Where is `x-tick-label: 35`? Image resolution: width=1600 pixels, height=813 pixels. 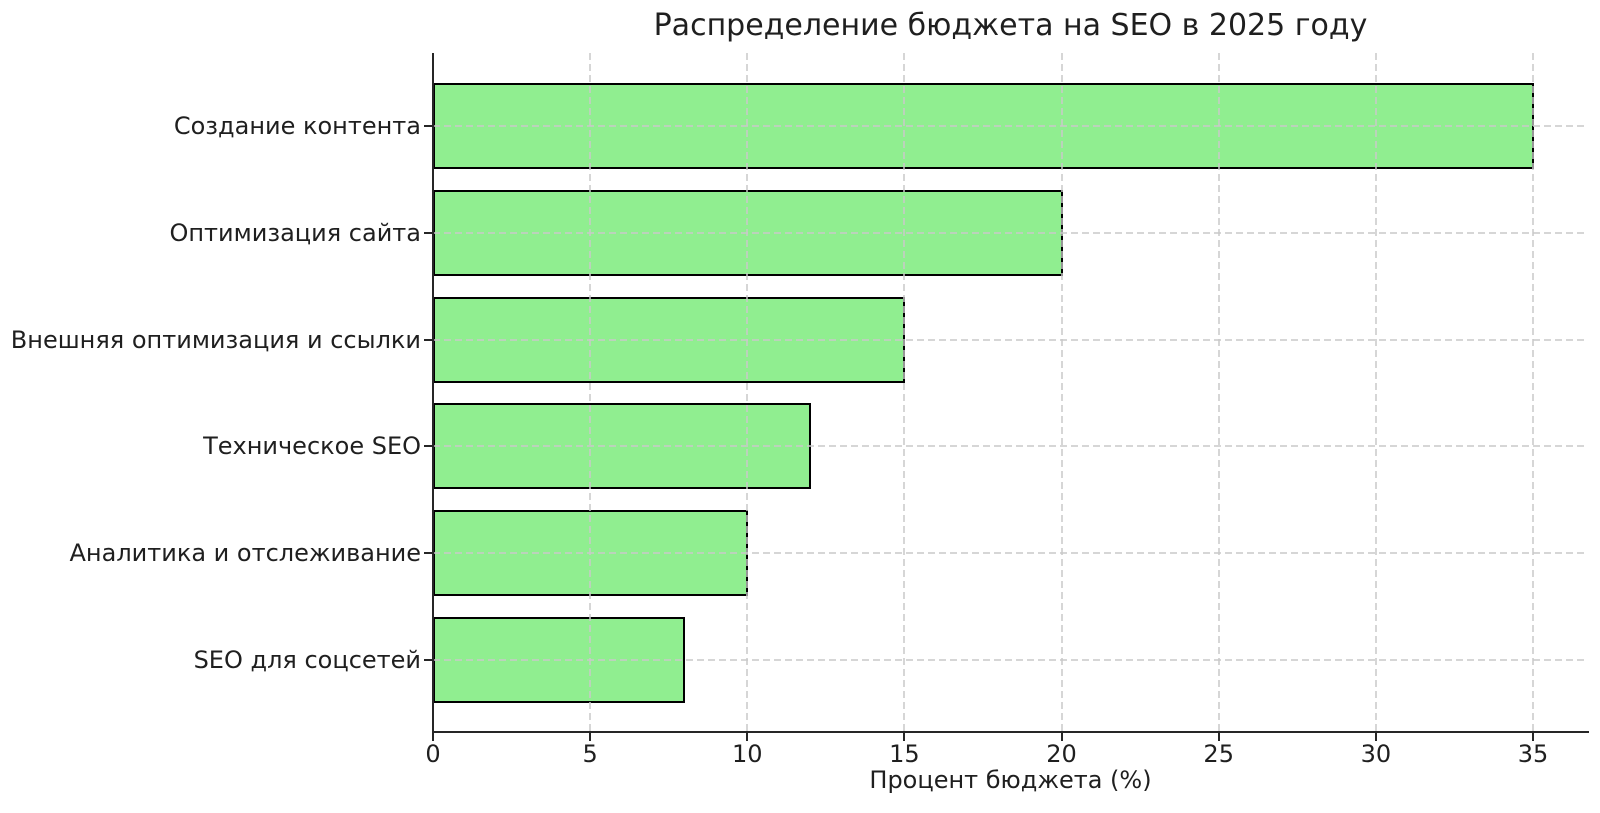
x-tick-label: 35 is located at coordinates (1533, 754).